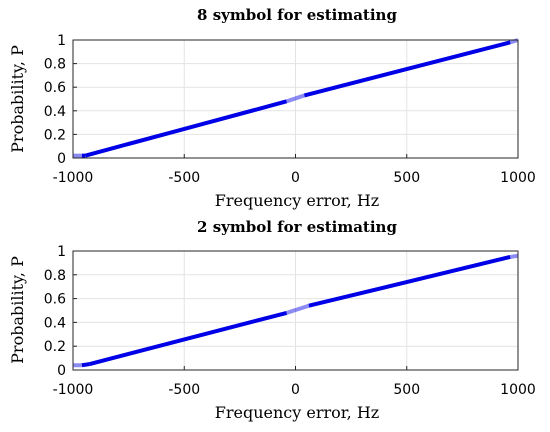 The height and width of the screenshot is (432, 550). I want to click on chart-title: 2 symbol for estimating, so click(297, 227).